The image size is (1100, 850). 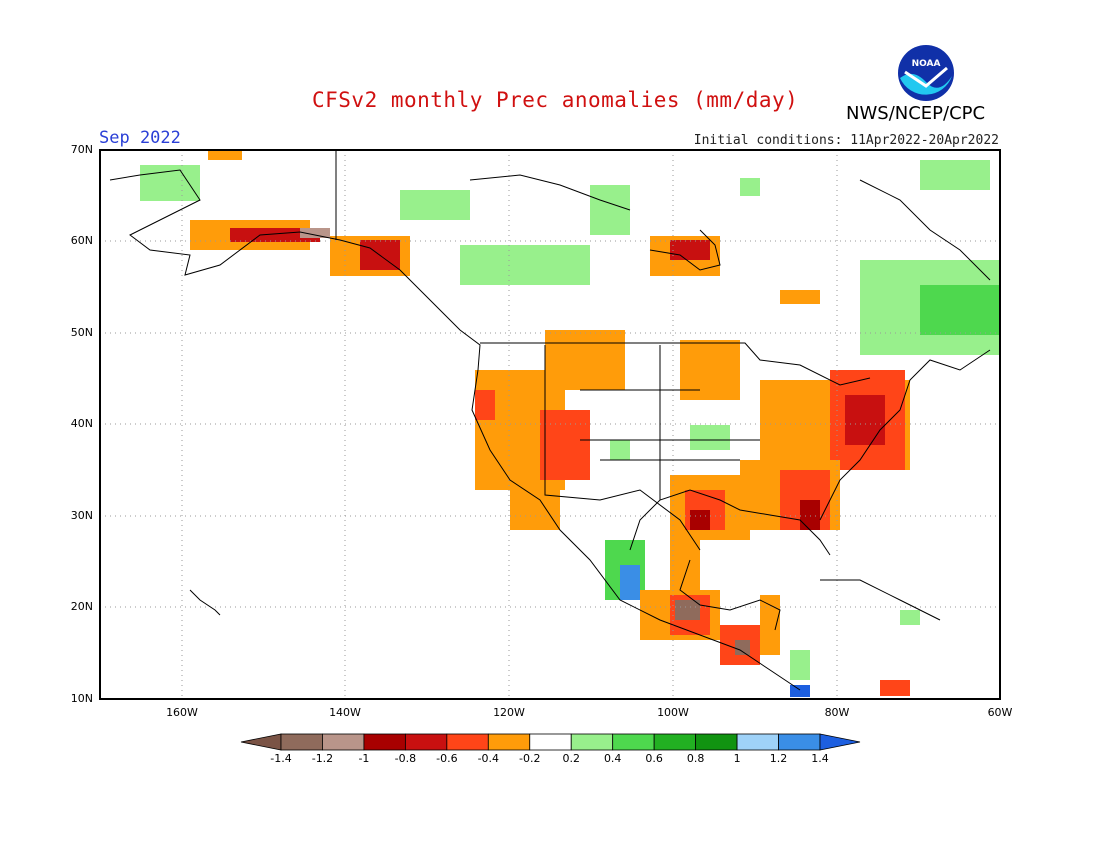 I want to click on lat-label-20n: 20N, so click(x=81, y=606).